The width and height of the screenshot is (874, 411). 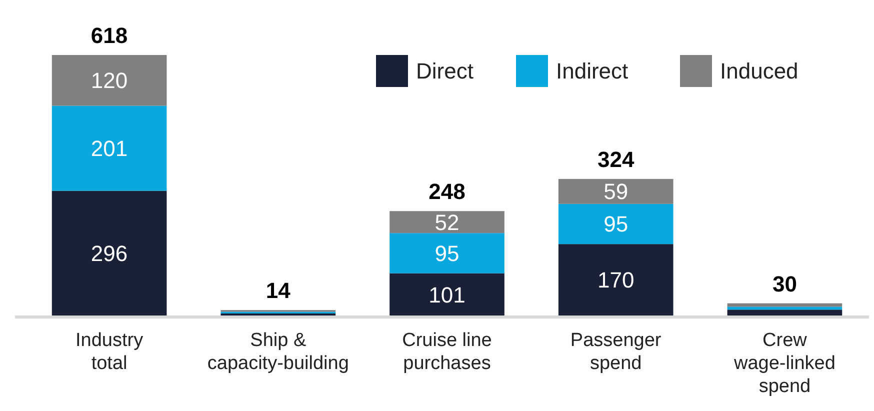 I want to click on x-tick-label: Ship & capacity-building, so click(x=278, y=352).